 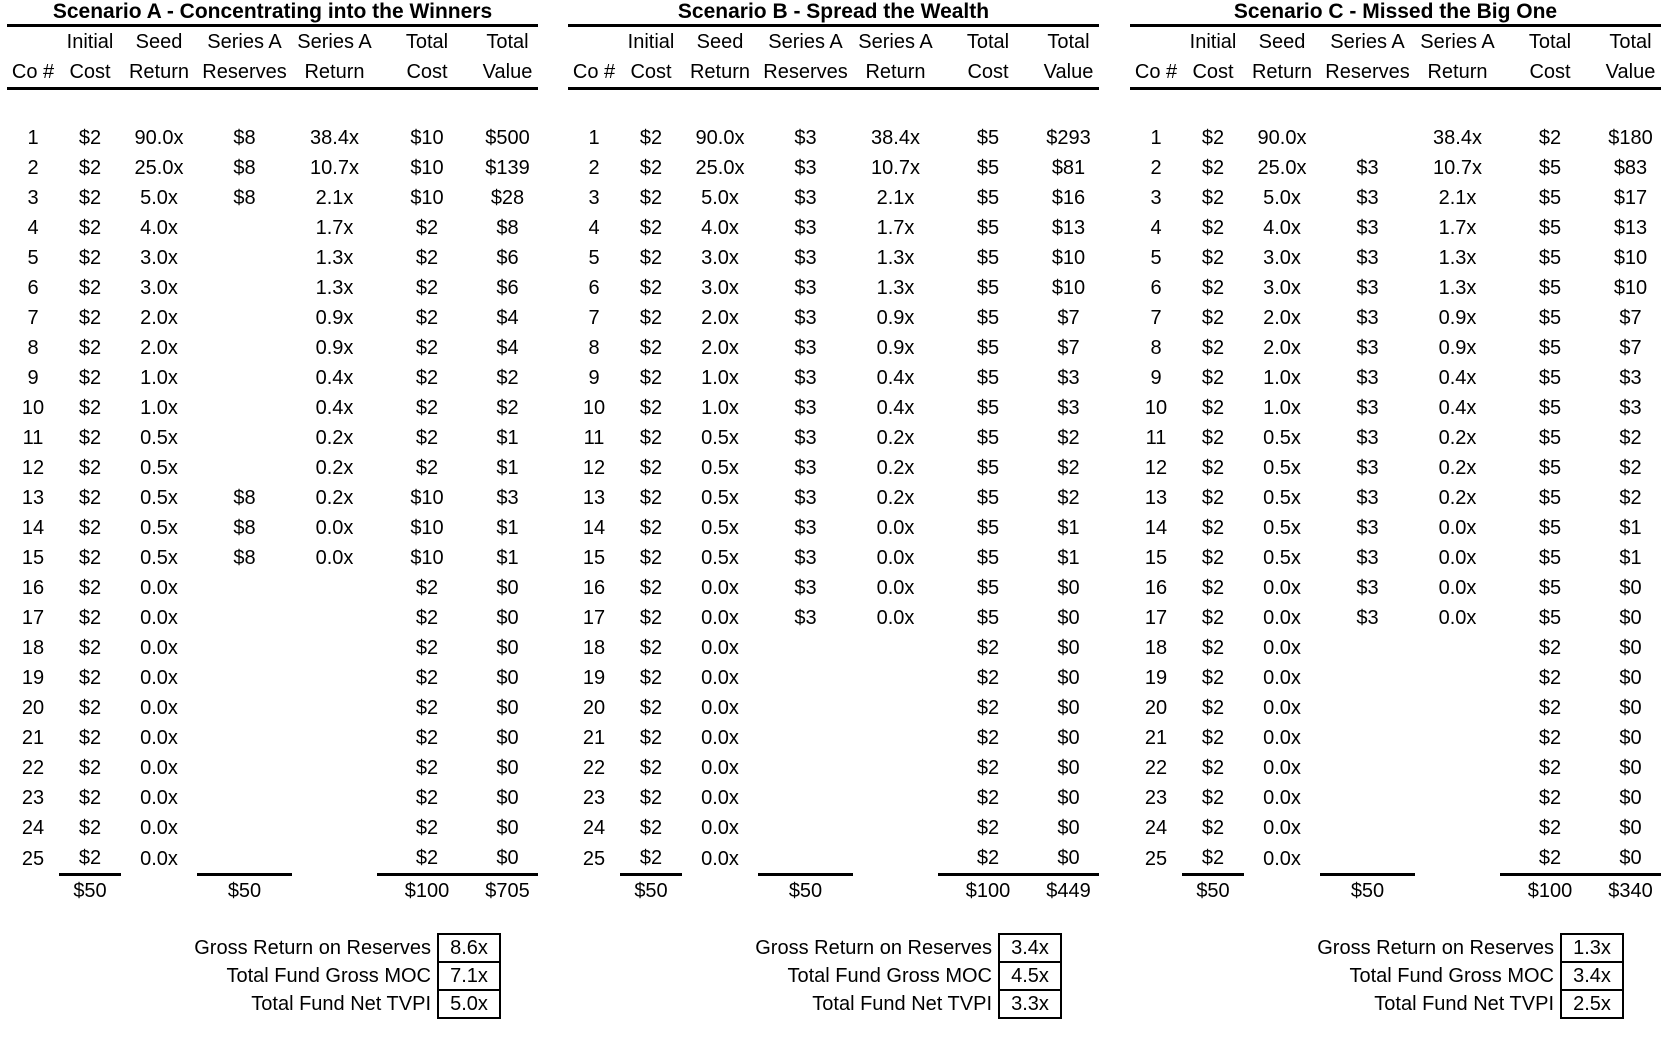 I want to click on table-row: 22 $2 0.0x $2 $0, so click(x=833, y=768).